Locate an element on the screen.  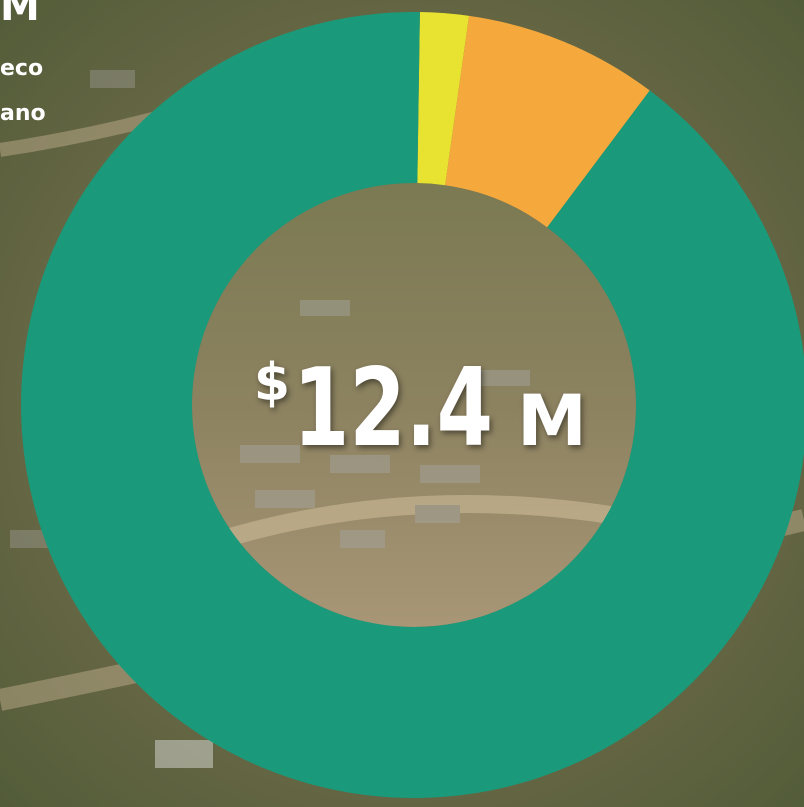
center-amount: 12.4 is located at coordinates (393, 408).